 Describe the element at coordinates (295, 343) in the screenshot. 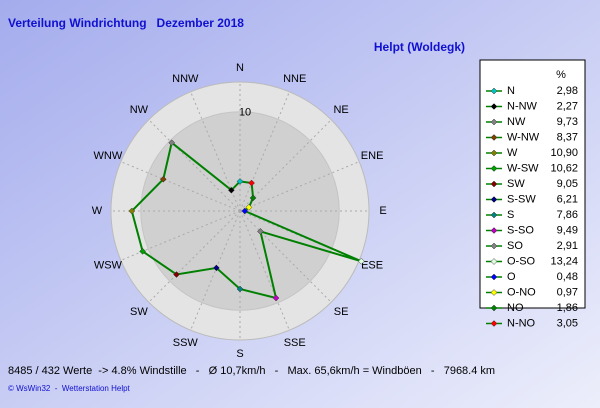

I see `direction-label: SSE` at that location.